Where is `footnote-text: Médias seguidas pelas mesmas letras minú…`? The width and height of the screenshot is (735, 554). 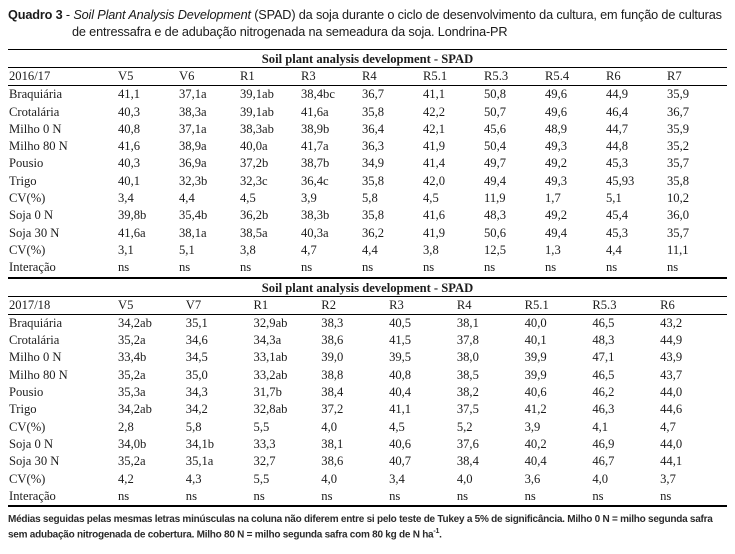
footnote-text: Médias seguidas pelas mesmas letras minú… is located at coordinates (360, 527).